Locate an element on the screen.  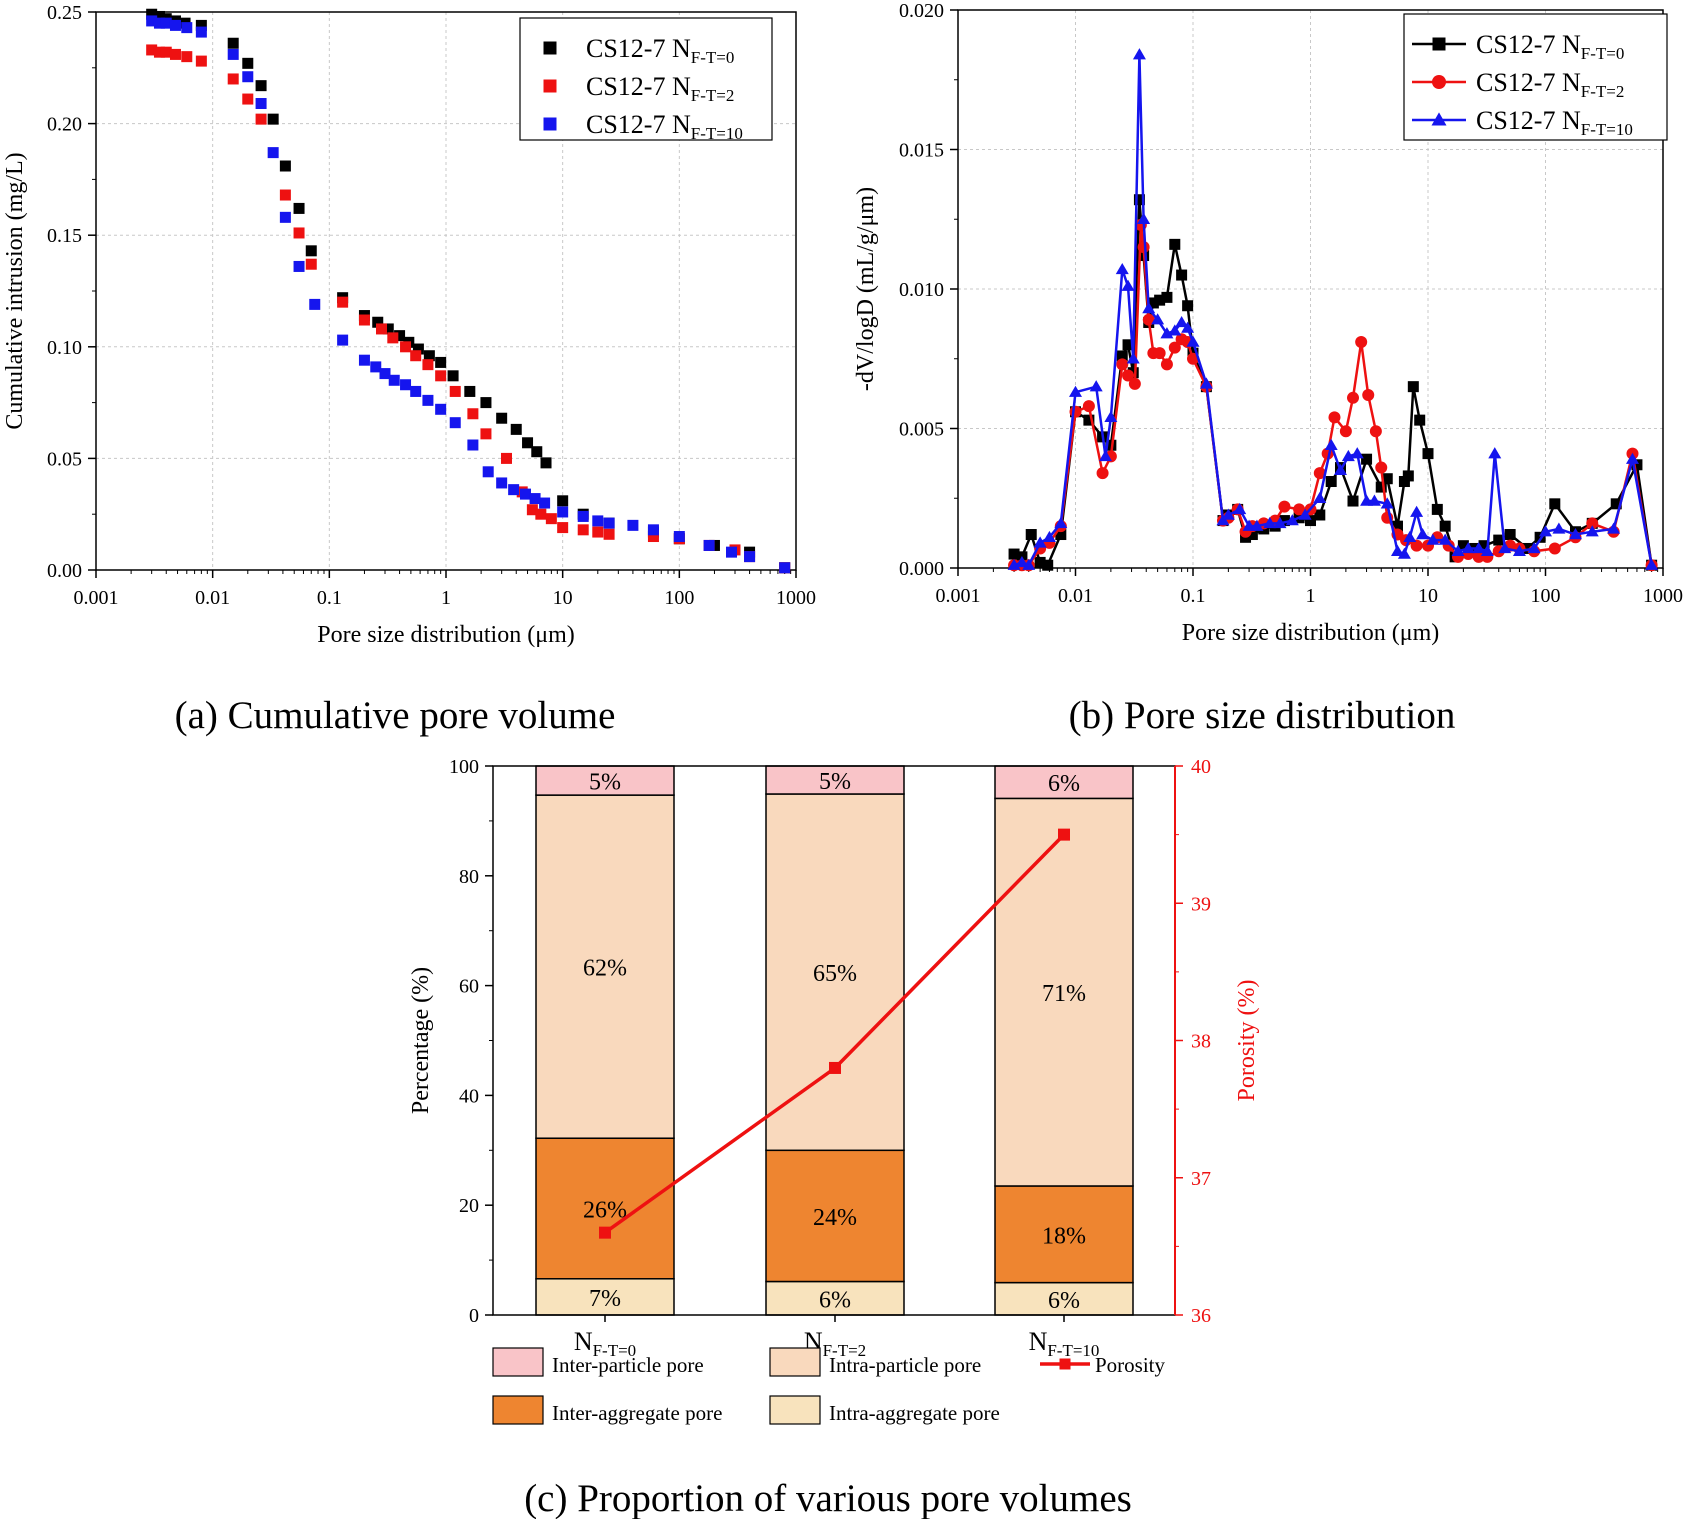
y2-tick-label: 40 is located at coordinates (1201, 767).